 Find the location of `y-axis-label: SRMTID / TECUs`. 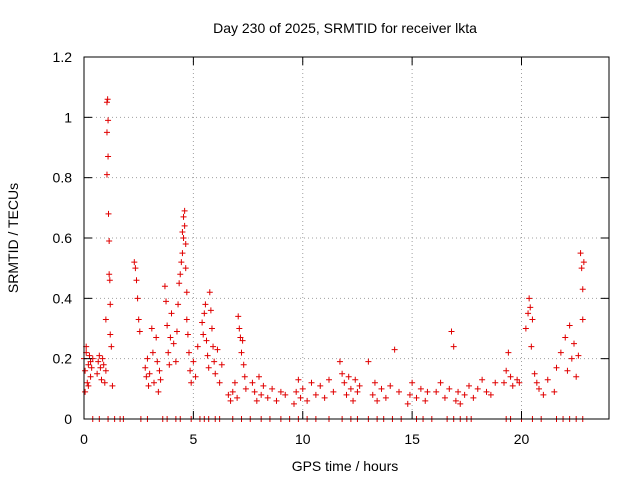

y-axis-label: SRMTID / TECUs is located at coordinates (13, 238).